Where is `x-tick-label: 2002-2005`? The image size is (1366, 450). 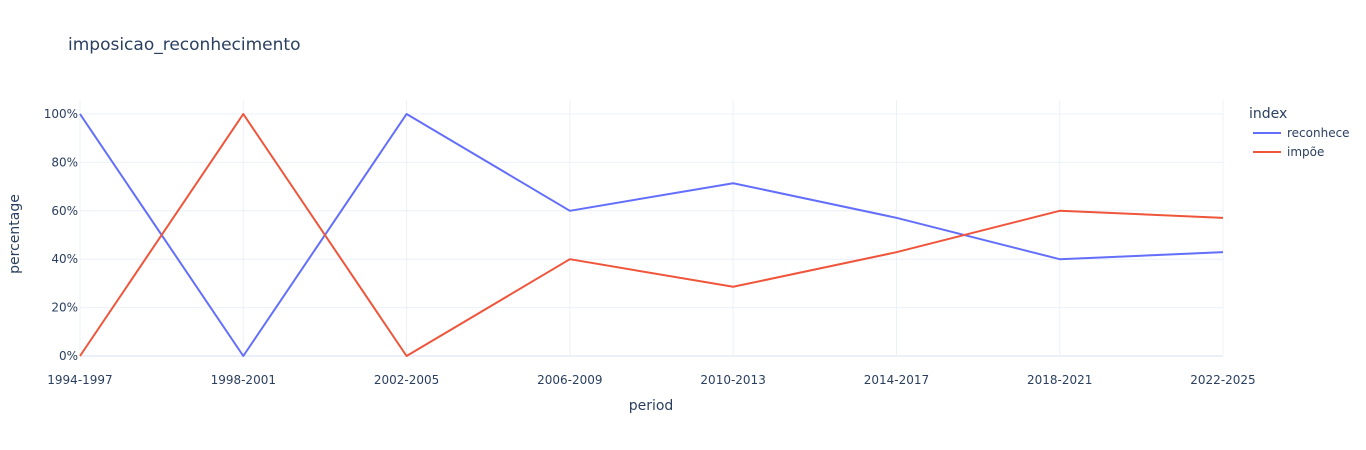 x-tick-label: 2002-2005 is located at coordinates (406, 380).